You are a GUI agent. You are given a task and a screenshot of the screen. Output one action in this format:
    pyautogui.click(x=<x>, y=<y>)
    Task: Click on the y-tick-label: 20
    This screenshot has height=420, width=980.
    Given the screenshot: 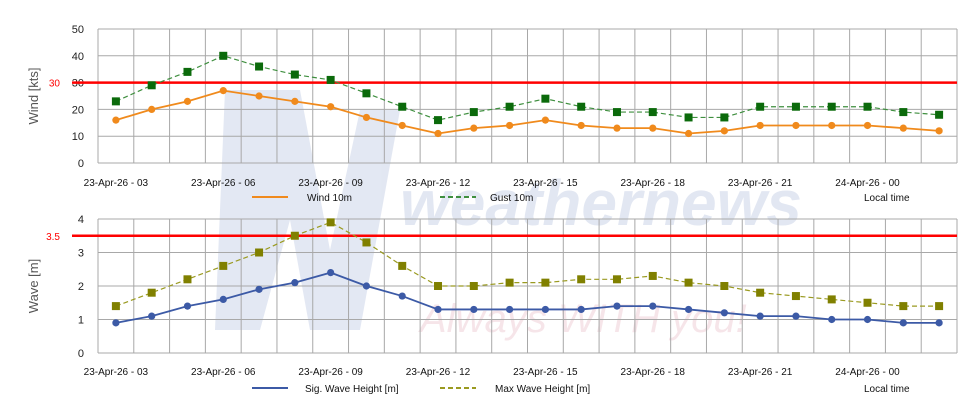 What is the action you would take?
    pyautogui.click(x=78, y=110)
    